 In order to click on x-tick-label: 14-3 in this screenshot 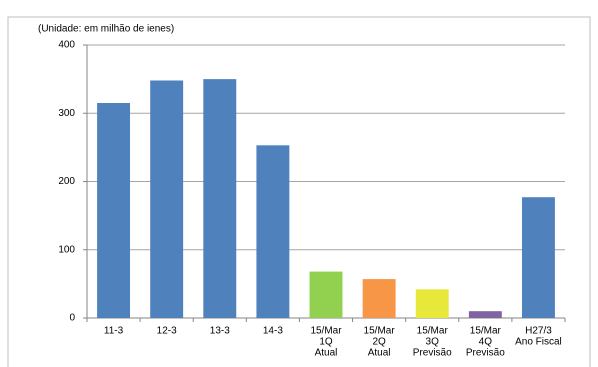, I will do `click(273, 331)`.